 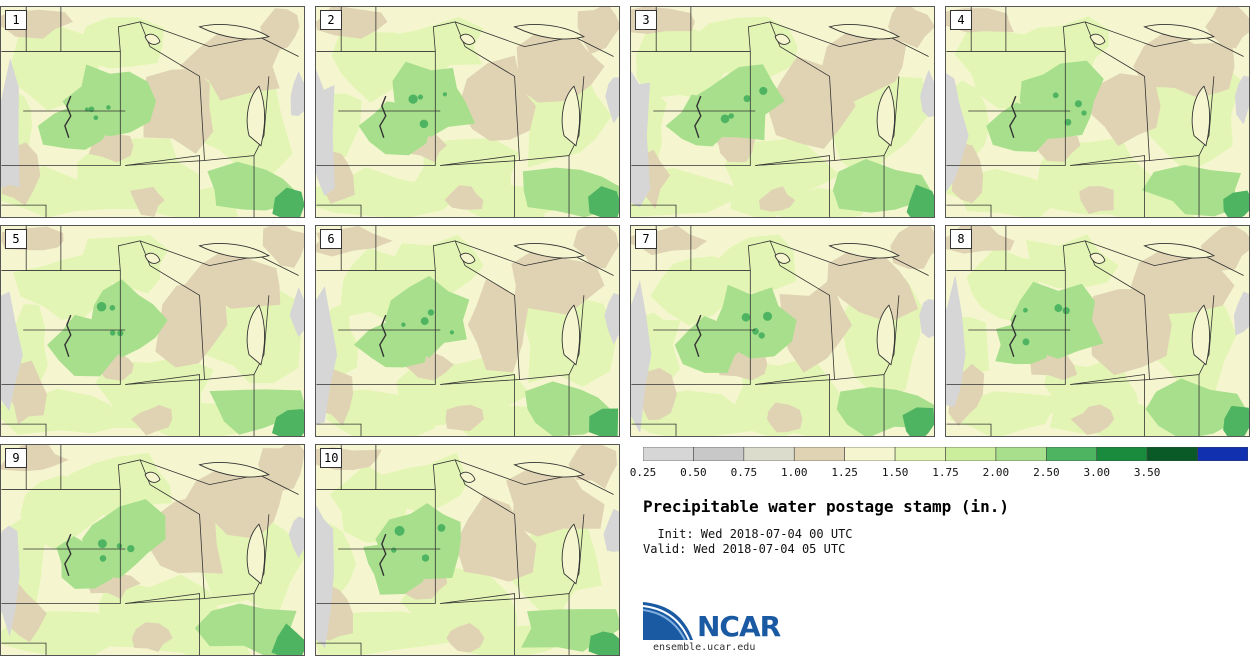 What do you see at coordinates (1147, 472) in the screenshot?
I see `colorbar-tick: 3.50` at bounding box center [1147, 472].